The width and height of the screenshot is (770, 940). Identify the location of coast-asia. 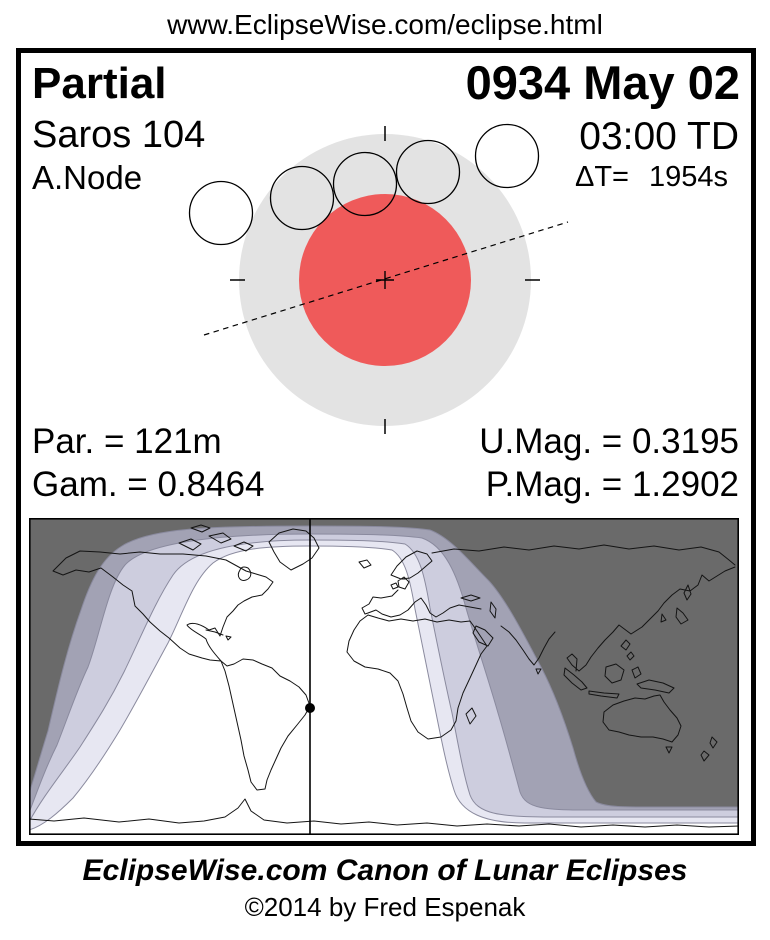
(583, 609).